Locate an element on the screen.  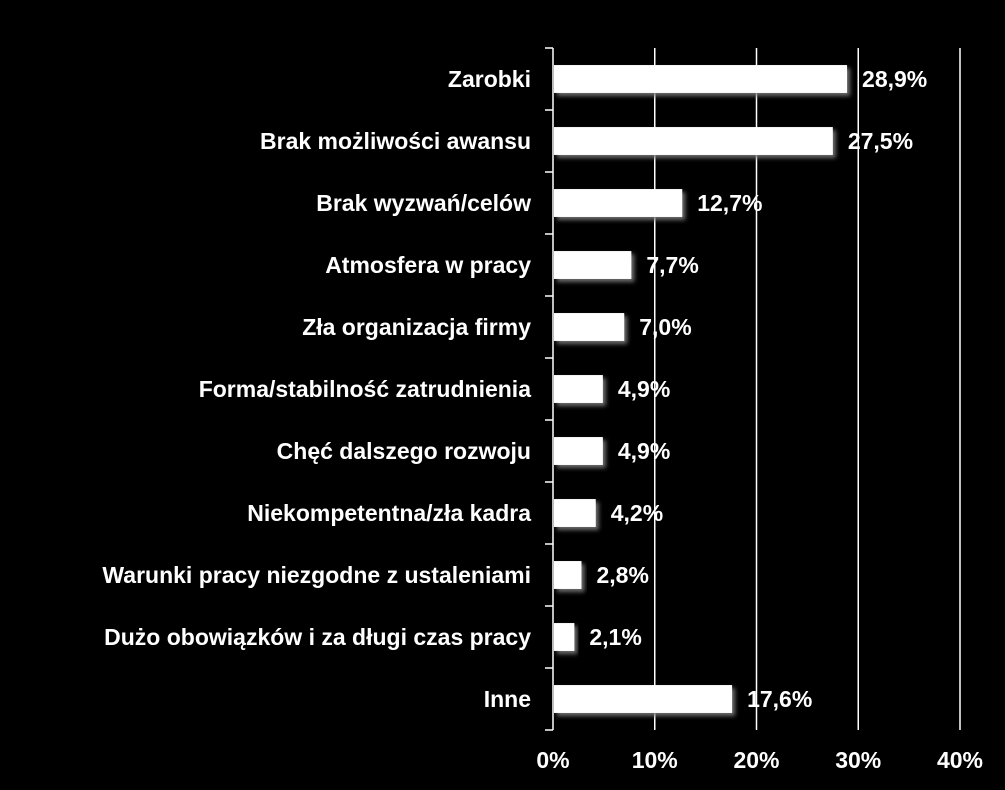
category-label: Forma/stabilność zatrudnienia is located at coordinates (365, 389).